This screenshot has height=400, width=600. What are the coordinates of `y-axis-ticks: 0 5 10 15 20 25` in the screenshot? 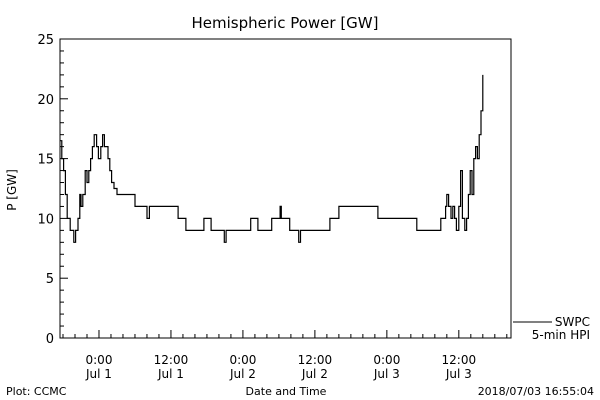 It's located at (52, 190).